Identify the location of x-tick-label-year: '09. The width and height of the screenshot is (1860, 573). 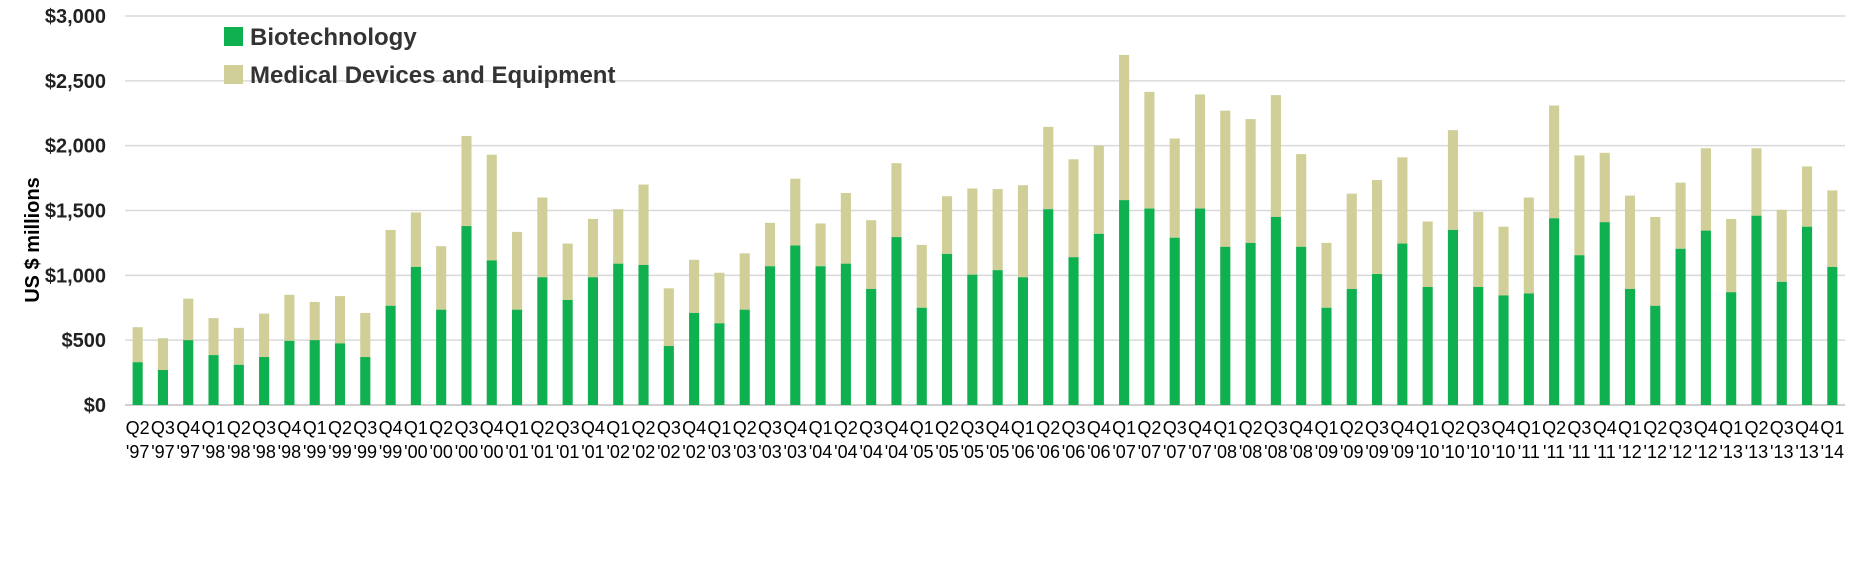
(1402, 452).